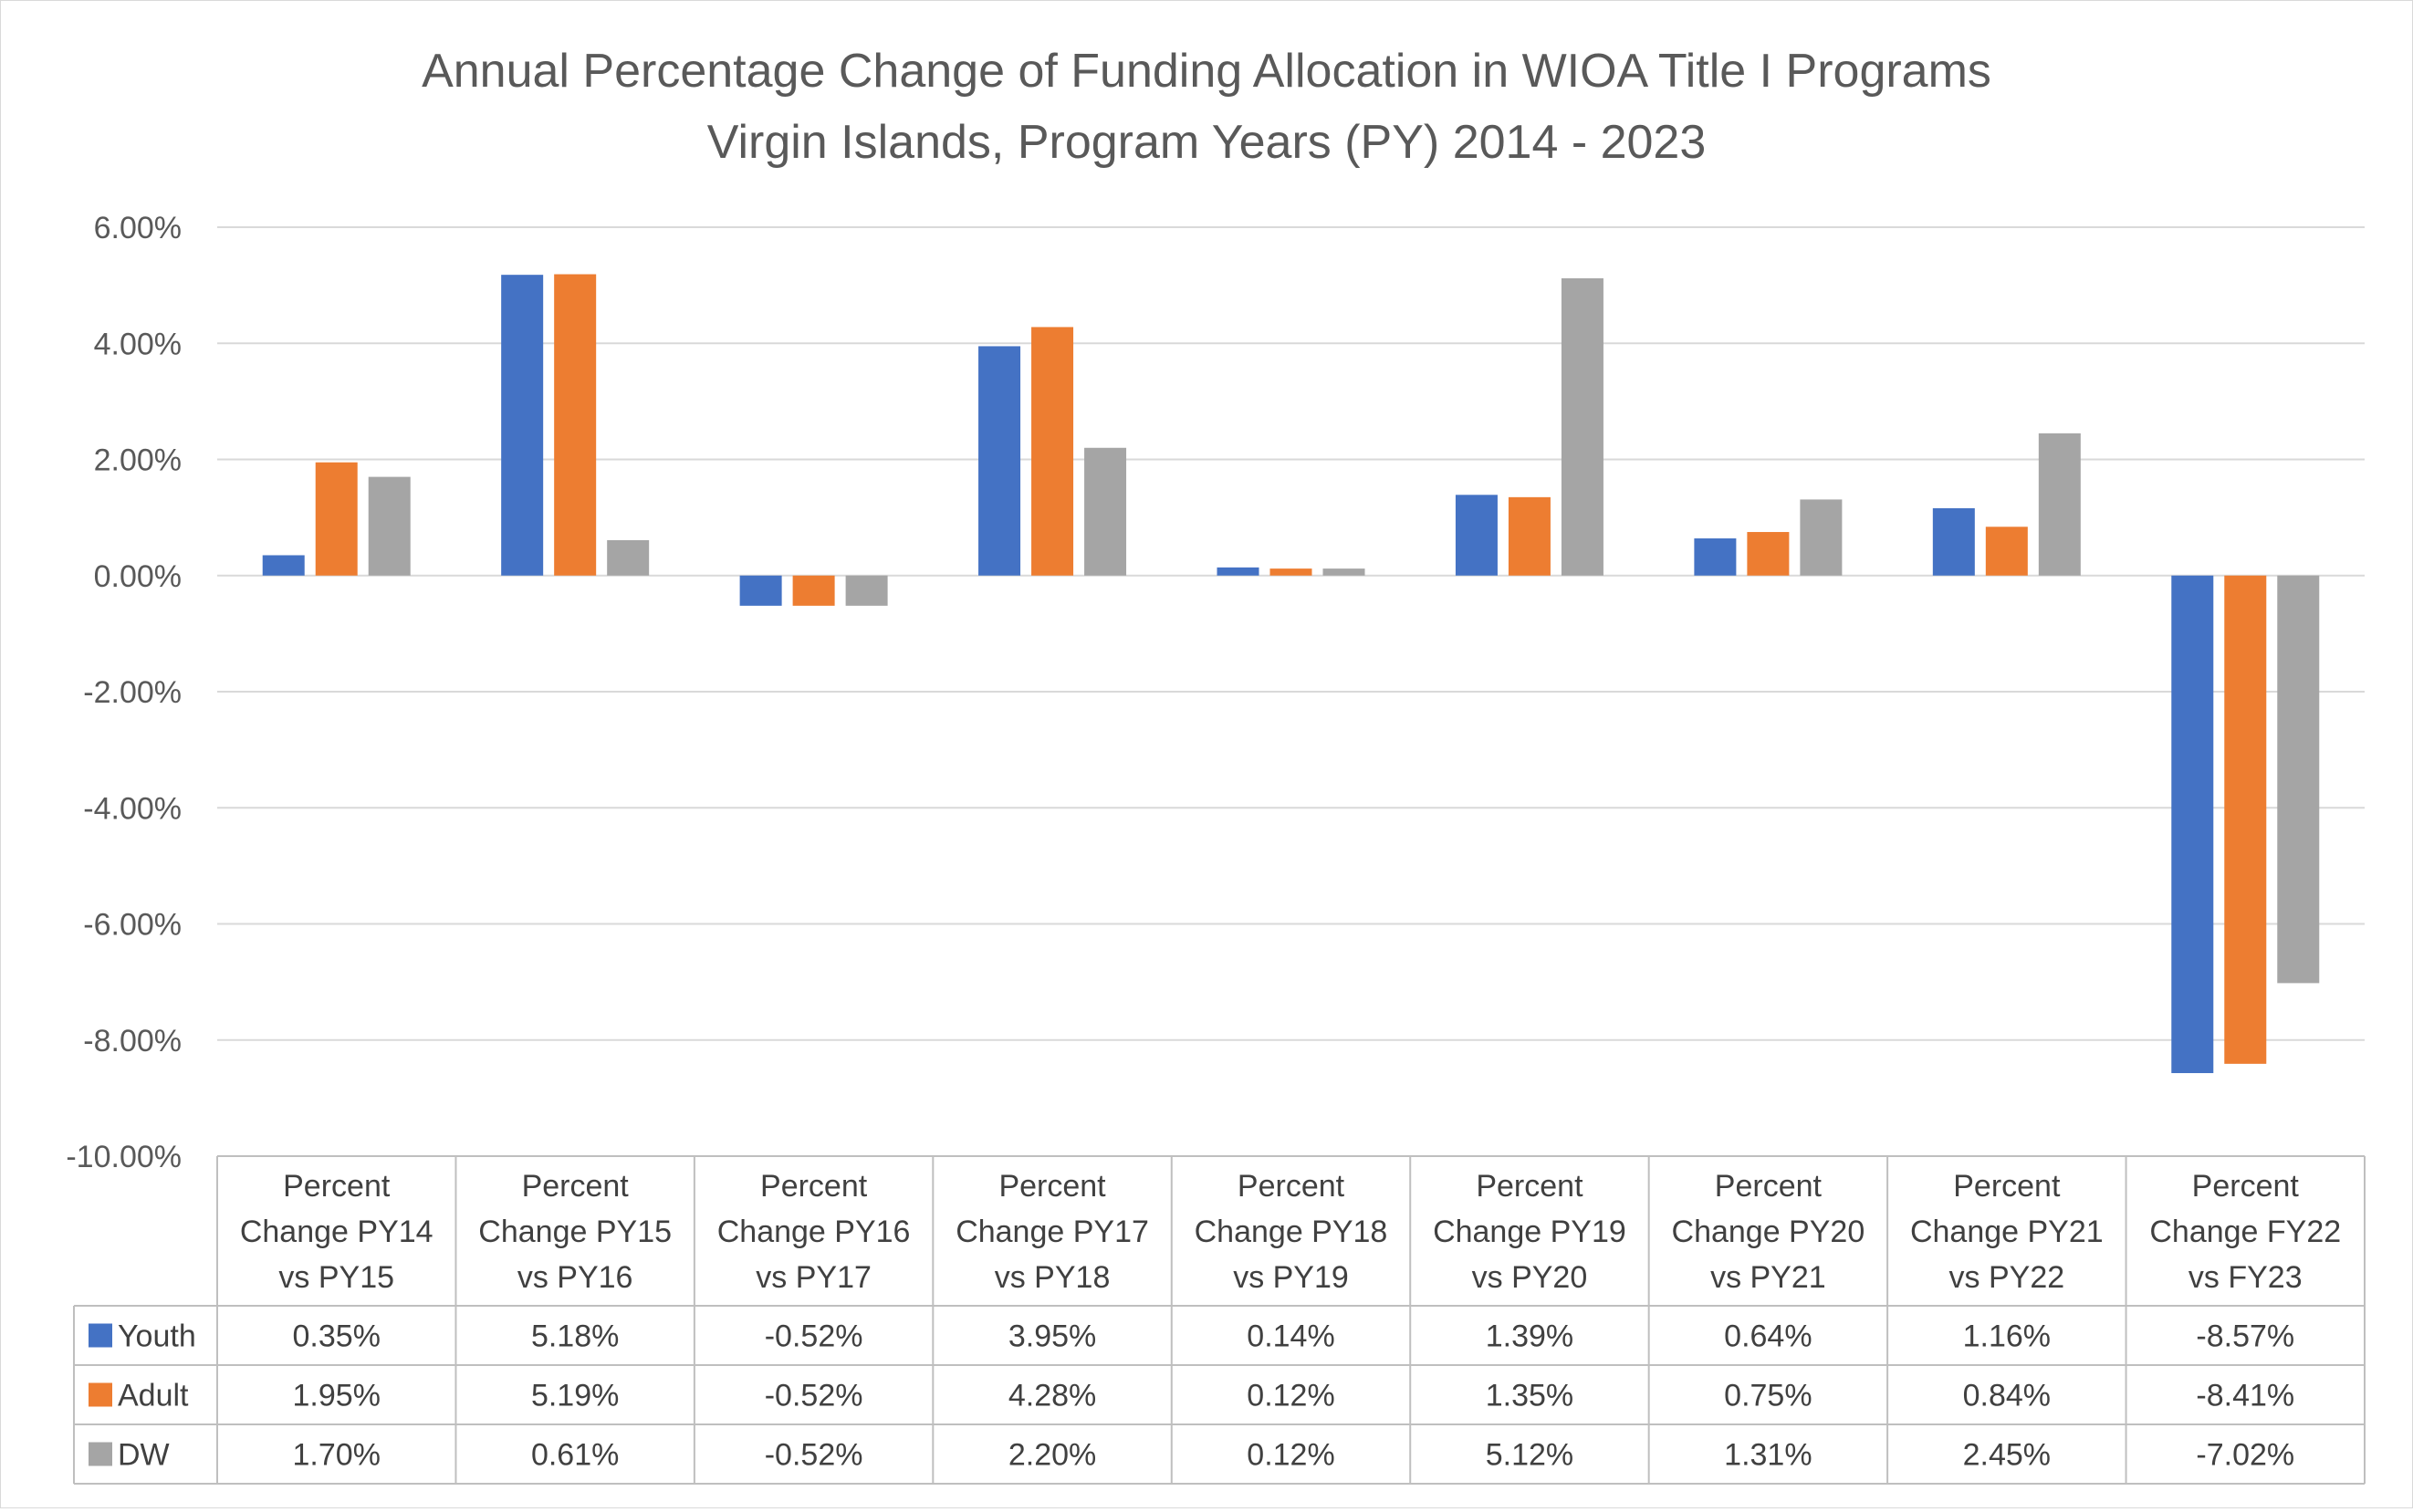 The height and width of the screenshot is (1512, 2413). I want to click on category-label: vs PY20, so click(1530, 1277).